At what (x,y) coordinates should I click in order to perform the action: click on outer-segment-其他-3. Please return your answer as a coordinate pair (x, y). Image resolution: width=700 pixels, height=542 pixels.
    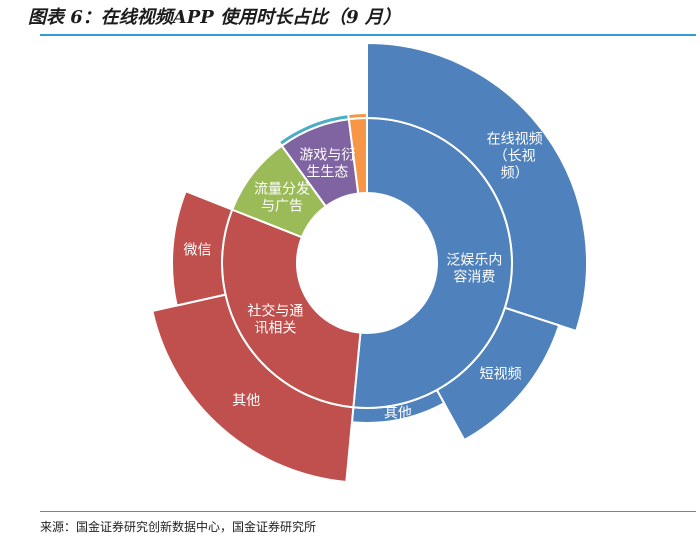
    Looking at the image, I should click on (253, 388).